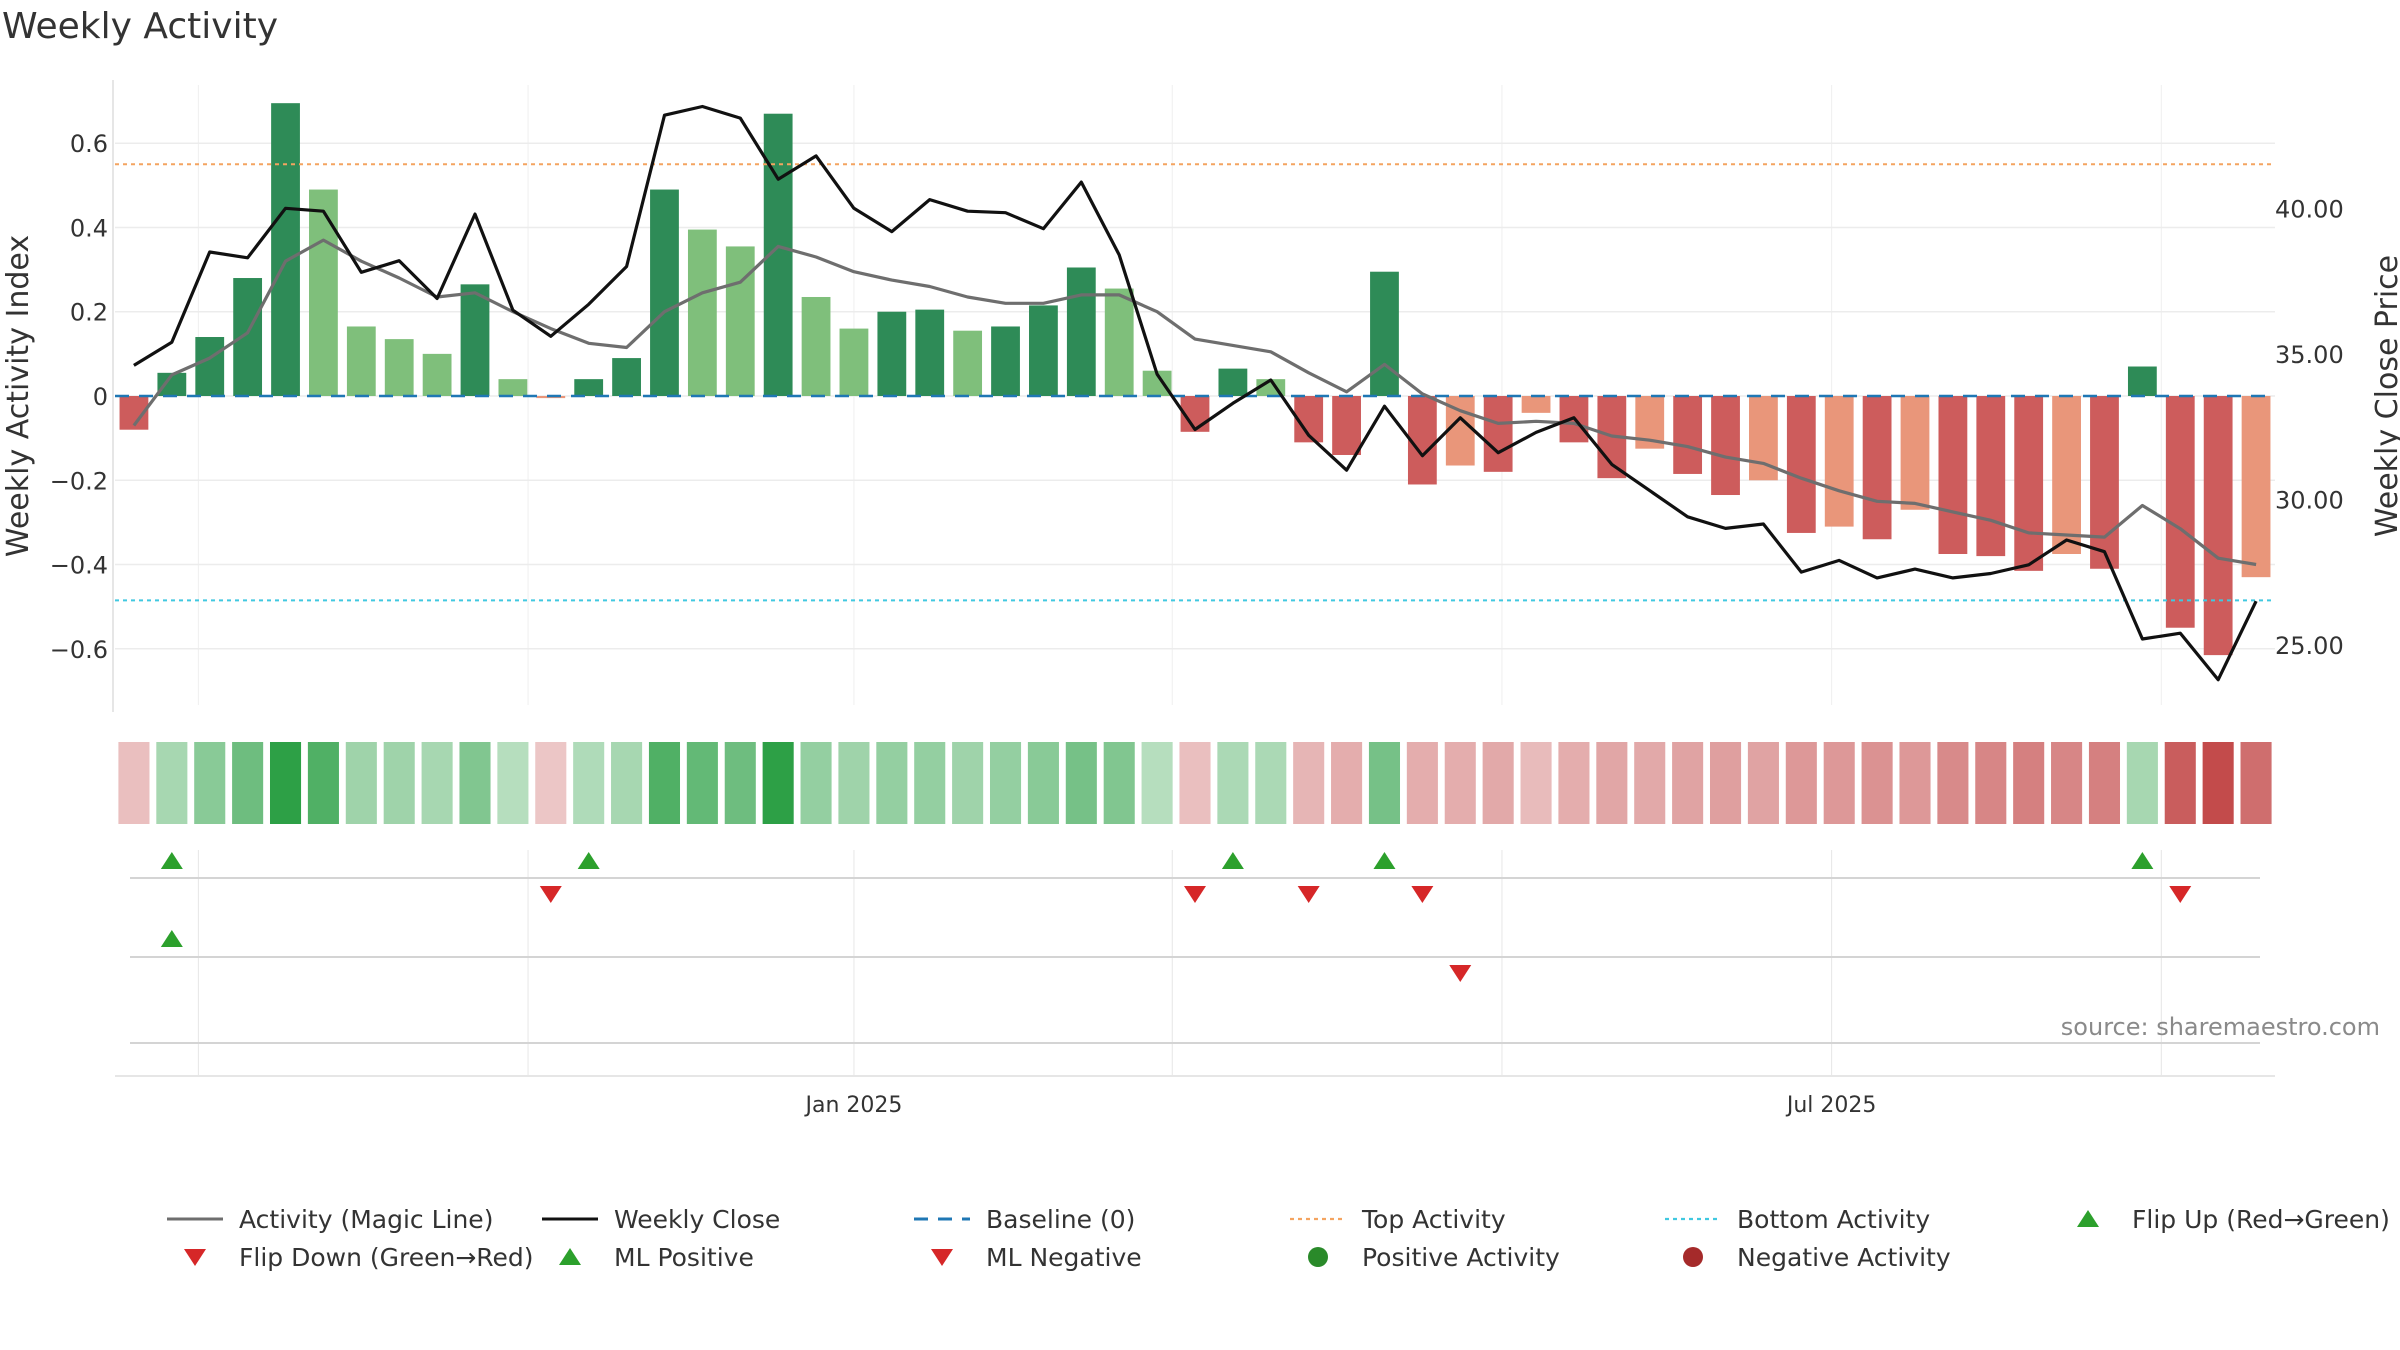 The height and width of the screenshot is (1350, 2400). I want to click on y-tick-label: 0, so click(100, 397).